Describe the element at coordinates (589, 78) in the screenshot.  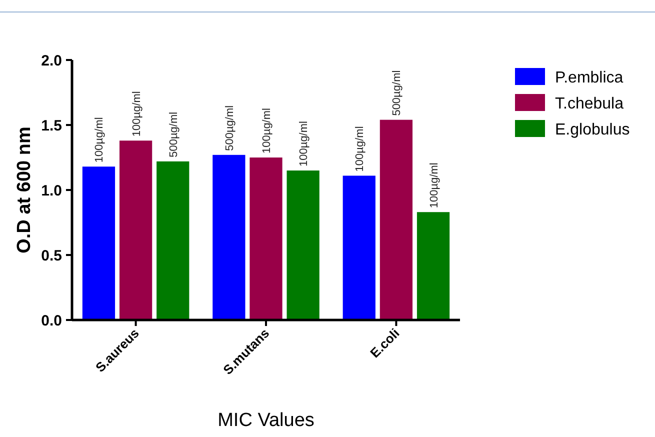
I see `legend-label: P.emblica` at that location.